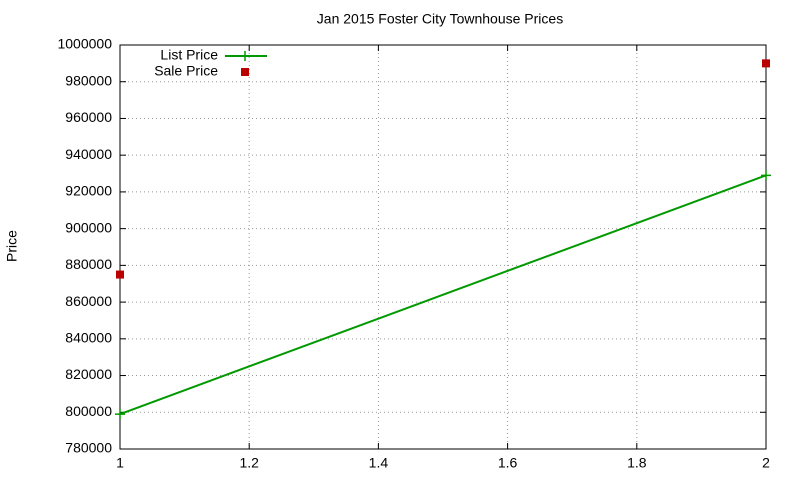  I want to click on x-tick-label: 1.2, so click(249, 463).